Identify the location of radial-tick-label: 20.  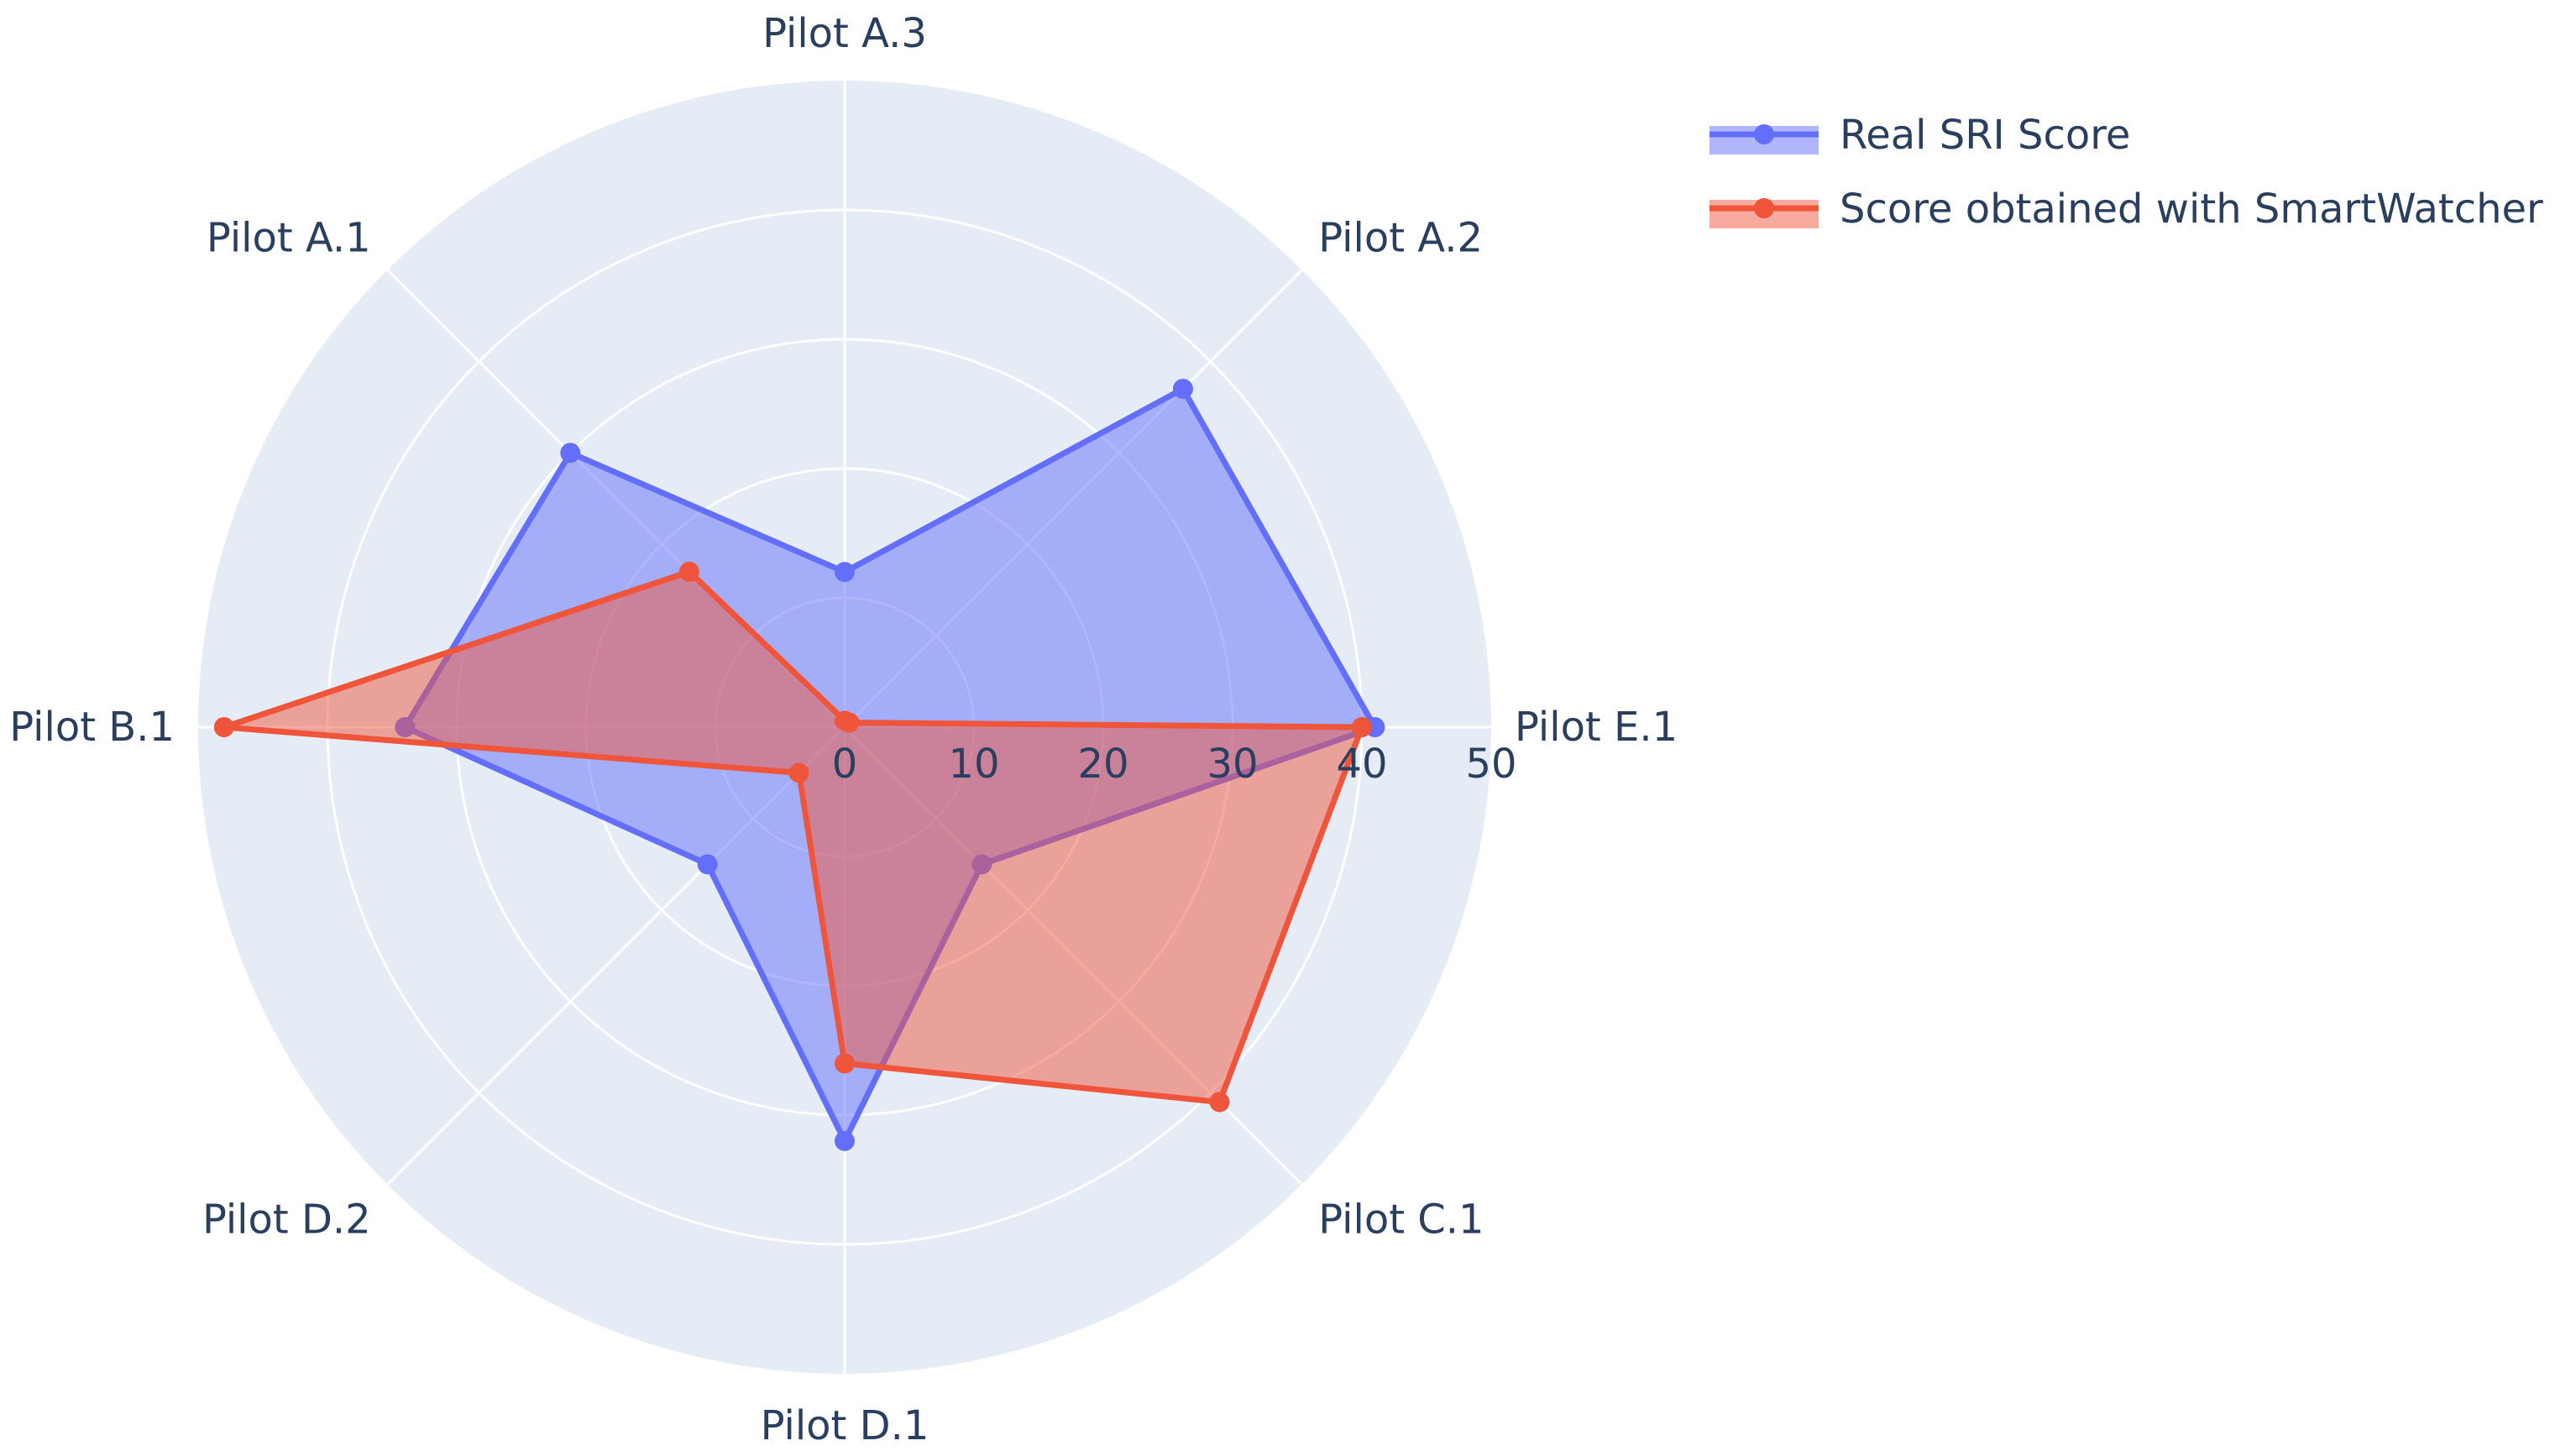
(1102, 764).